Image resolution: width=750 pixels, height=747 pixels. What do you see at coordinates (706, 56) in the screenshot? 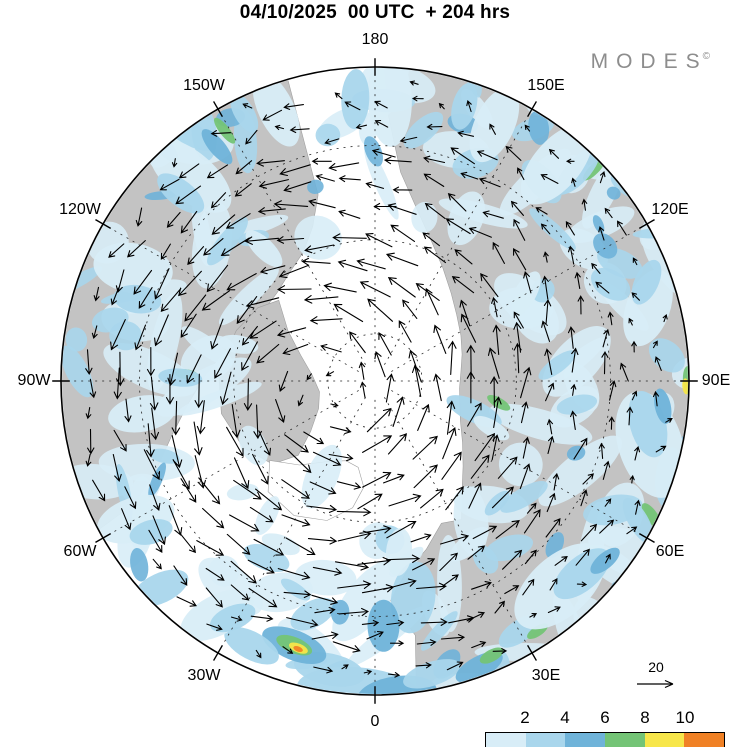
I see `copyright-mark-icon: ©` at bounding box center [706, 56].